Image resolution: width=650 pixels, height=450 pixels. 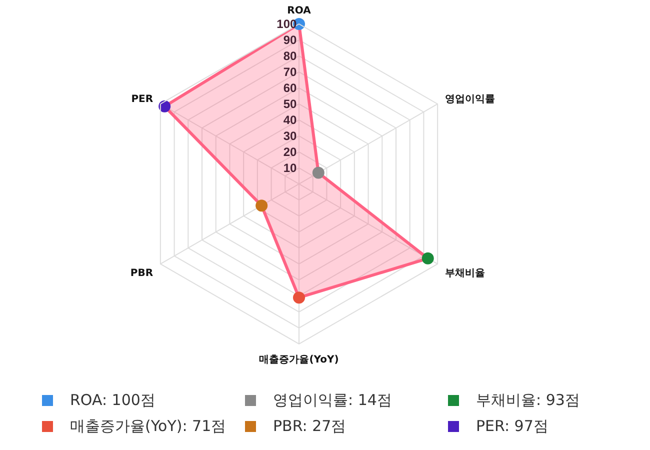 I want to click on spoke-label: ROA, so click(x=299, y=10).